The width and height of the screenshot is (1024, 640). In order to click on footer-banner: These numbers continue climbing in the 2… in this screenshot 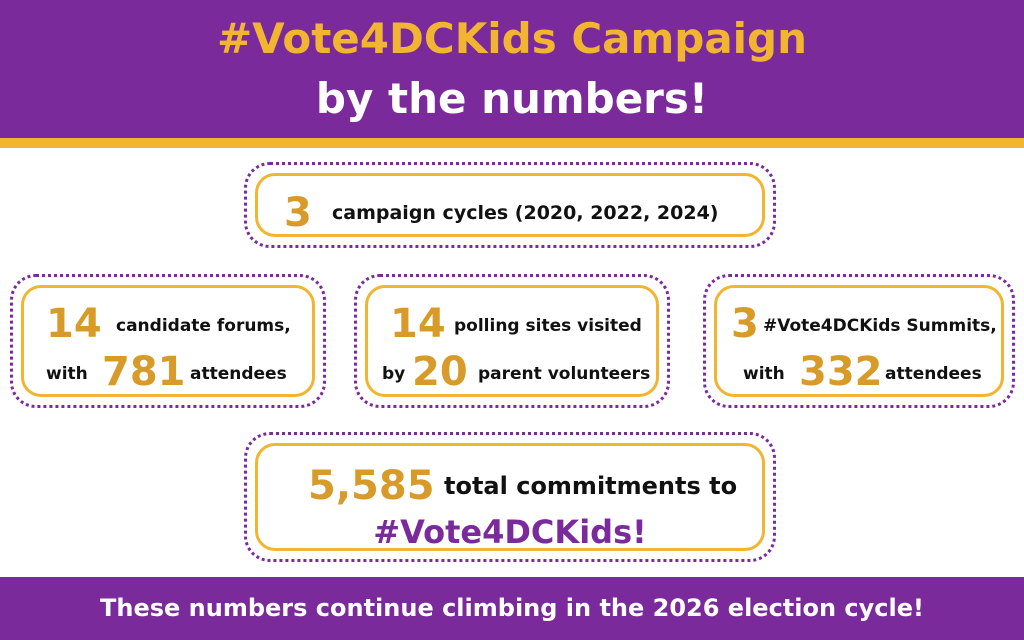, I will do `click(512, 608)`.